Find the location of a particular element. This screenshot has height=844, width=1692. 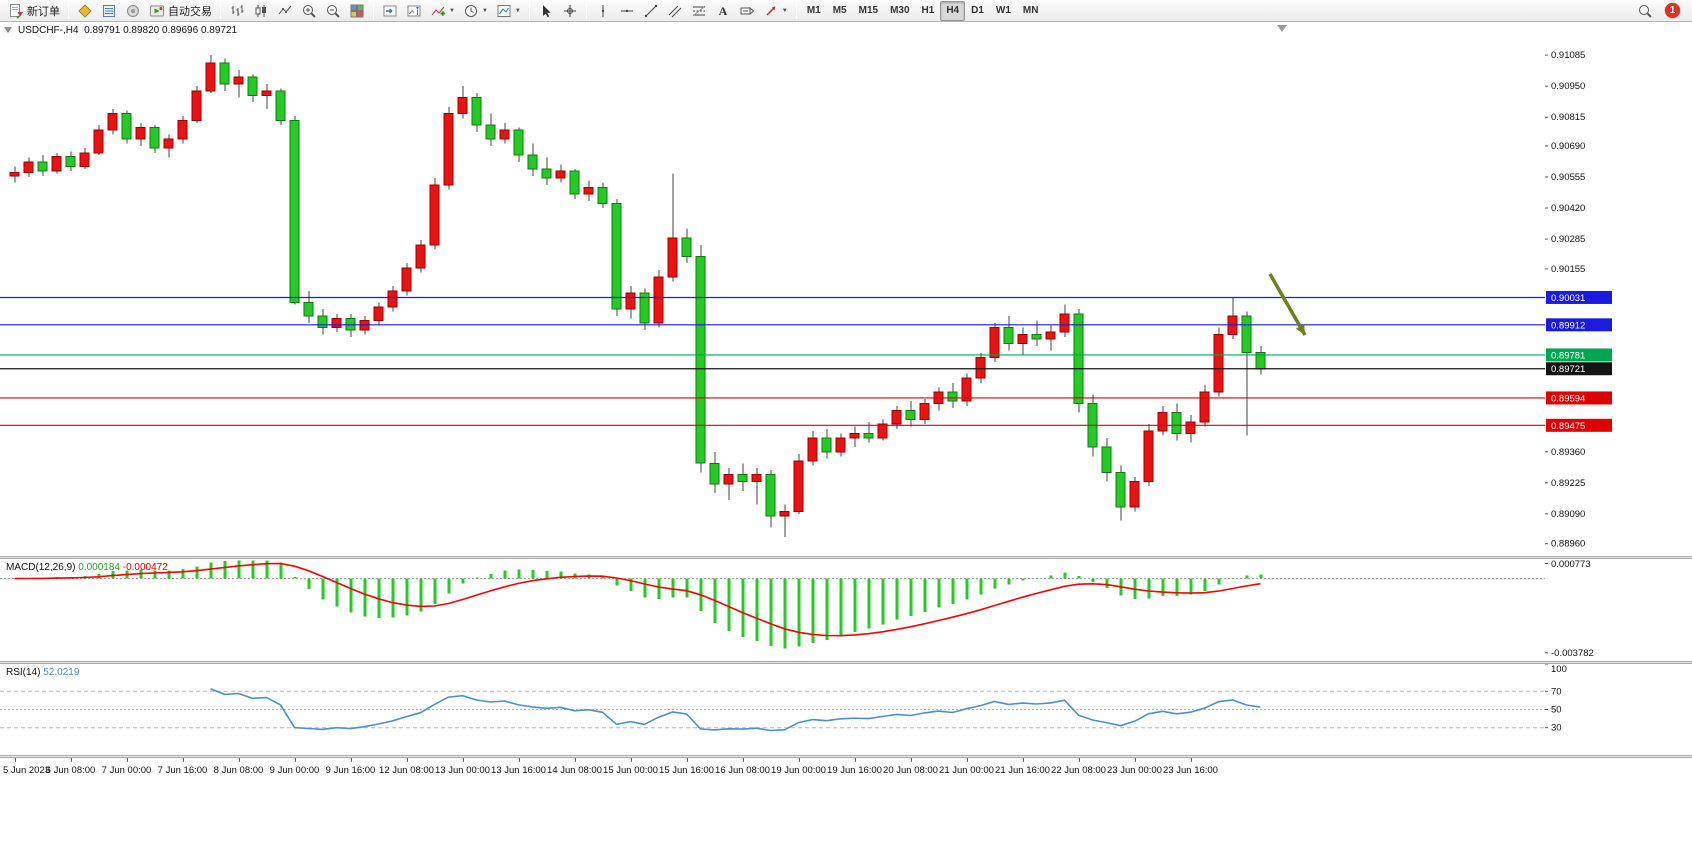

data-window-button is located at coordinates (109, 11).